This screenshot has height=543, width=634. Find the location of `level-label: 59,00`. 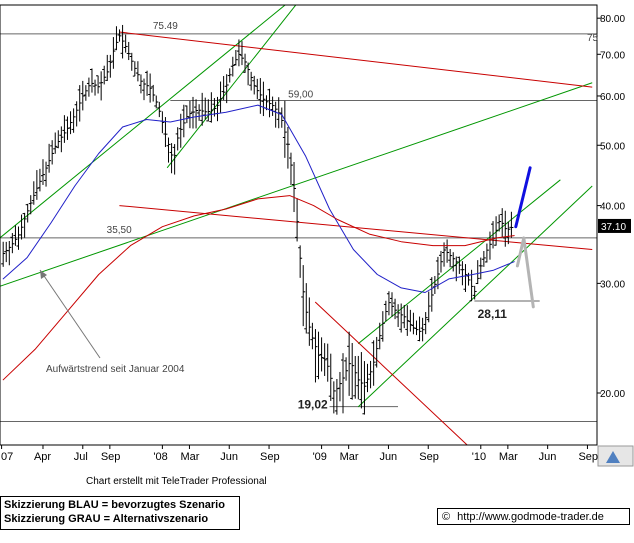

level-label: 59,00 is located at coordinates (300, 95).